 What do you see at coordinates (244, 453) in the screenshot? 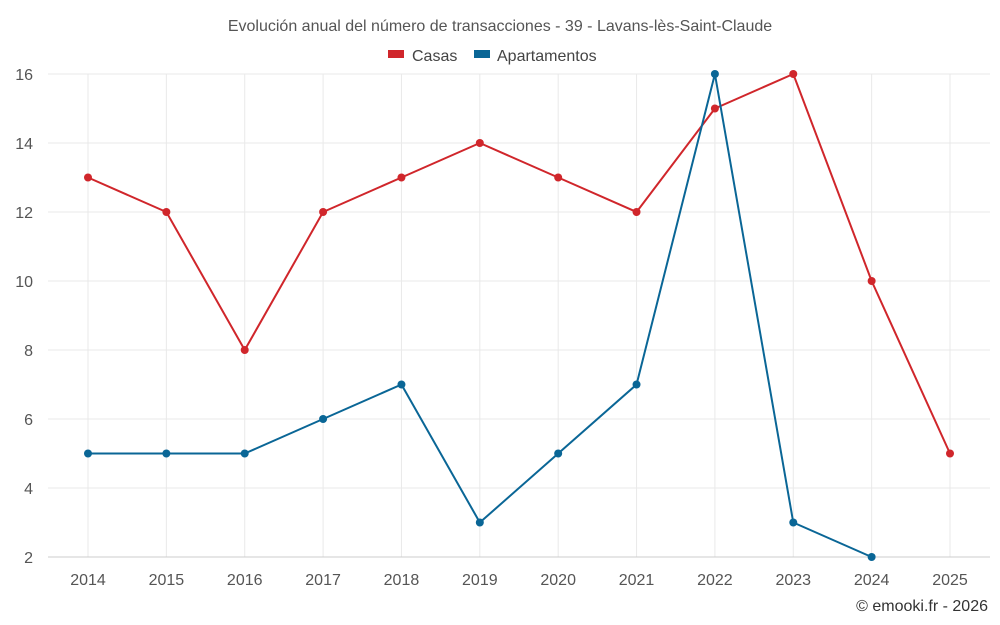
I see `point-apartamentos-2016` at bounding box center [244, 453].